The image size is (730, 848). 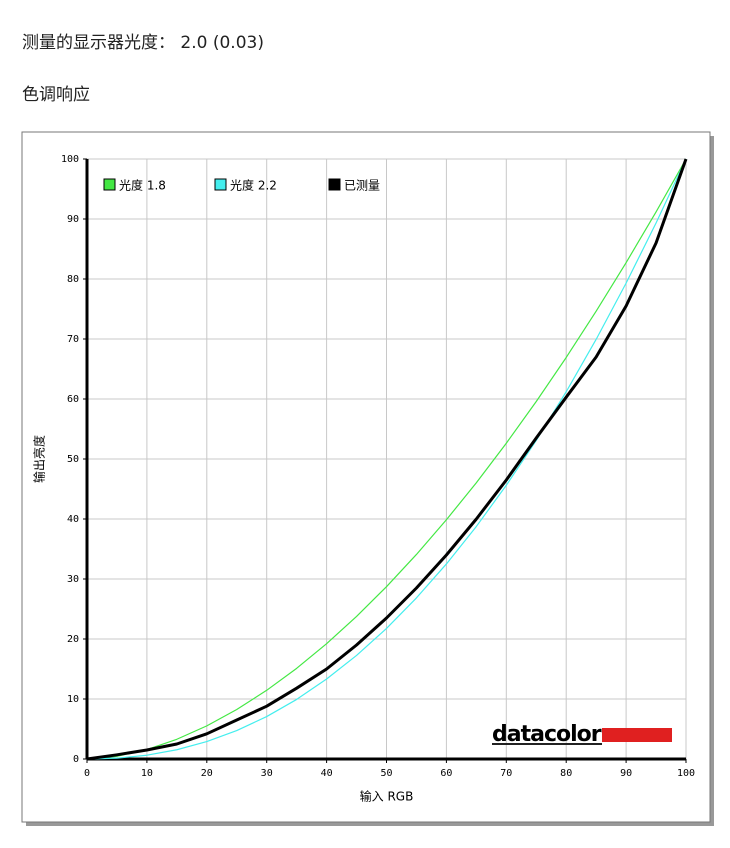 What do you see at coordinates (87, 773) in the screenshot?
I see `x-tick-label: 0` at bounding box center [87, 773].